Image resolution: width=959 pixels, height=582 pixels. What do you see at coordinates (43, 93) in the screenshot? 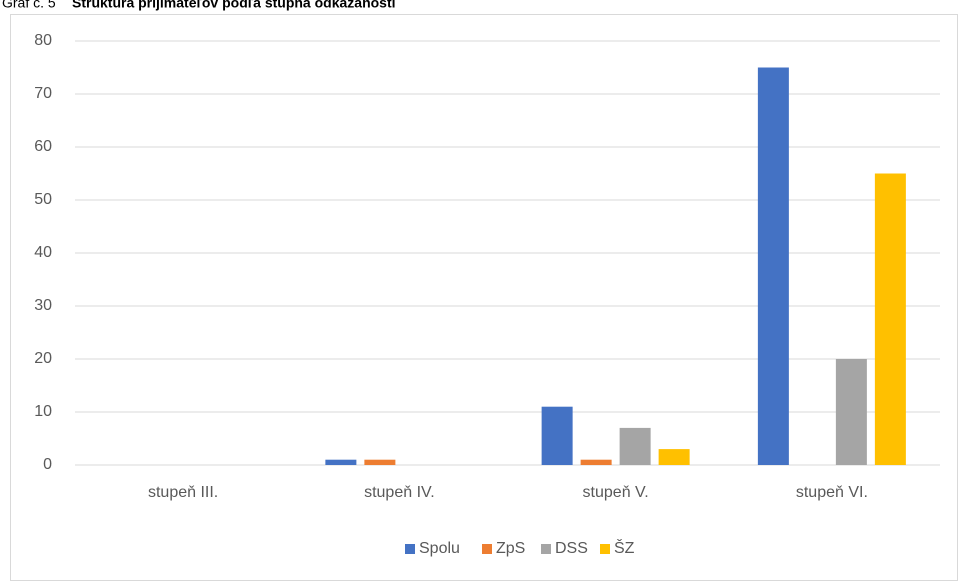
I see `y-tick-label: 70` at bounding box center [43, 93].